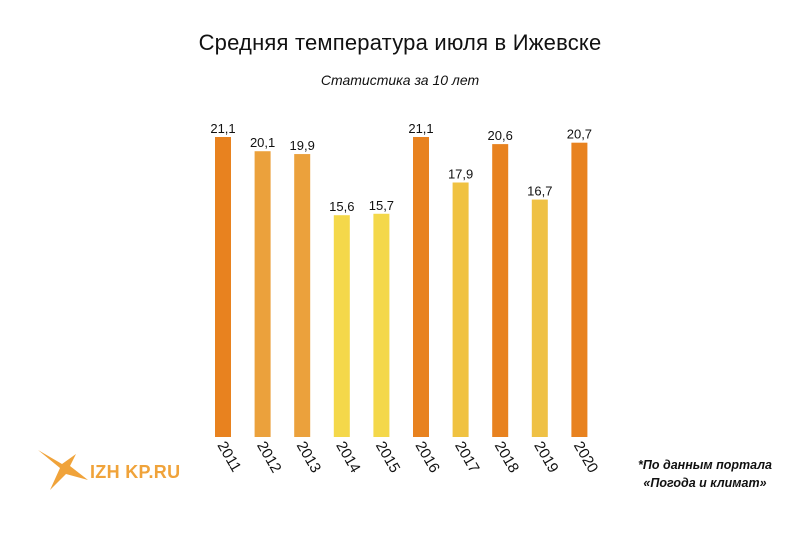 This screenshot has width=800, height=533. I want to click on value-label-2016: 21,1, so click(420, 128).